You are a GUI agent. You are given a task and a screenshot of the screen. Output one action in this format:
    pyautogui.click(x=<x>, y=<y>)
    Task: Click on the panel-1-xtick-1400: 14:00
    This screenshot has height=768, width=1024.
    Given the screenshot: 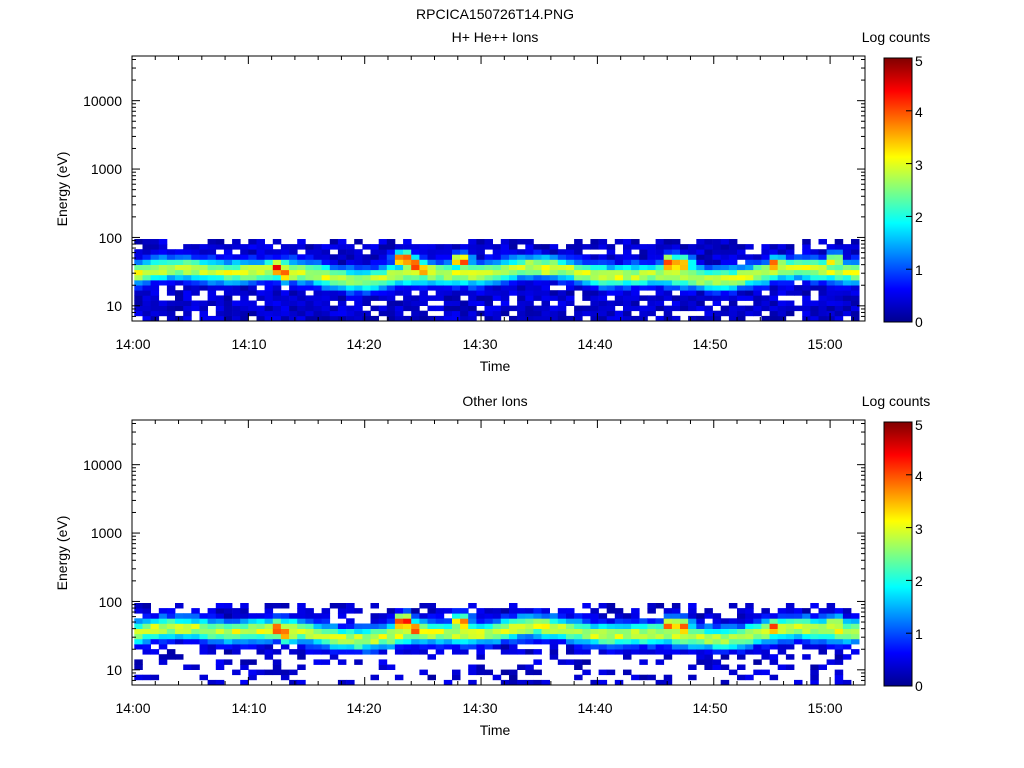 What is the action you would take?
    pyautogui.click(x=132, y=344)
    